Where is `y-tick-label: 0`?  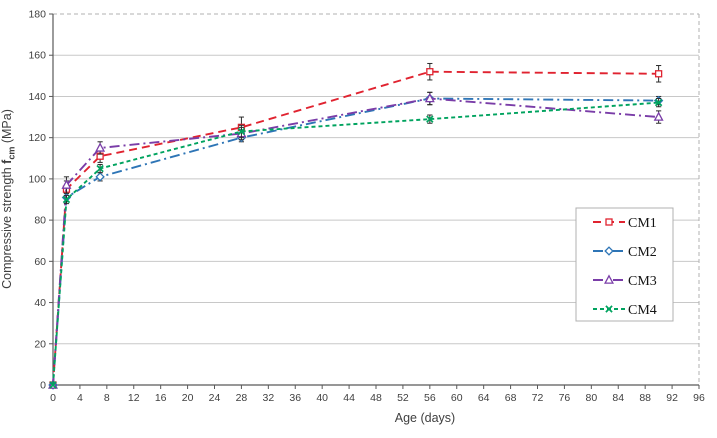
y-tick-label: 0 is located at coordinates (43, 386).